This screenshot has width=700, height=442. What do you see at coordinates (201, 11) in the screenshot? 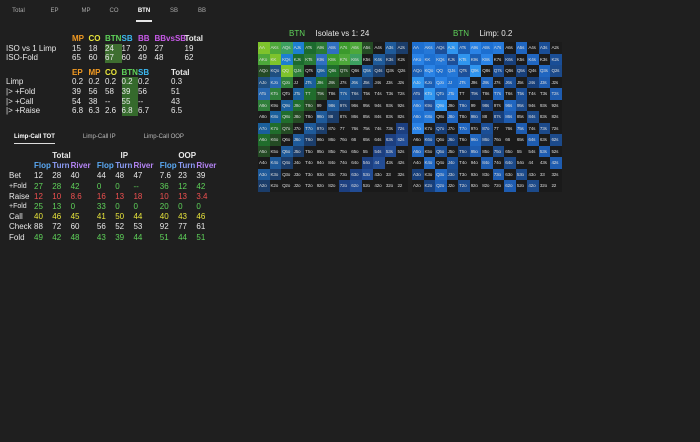
I see `tab-bb: BB` at bounding box center [201, 11].